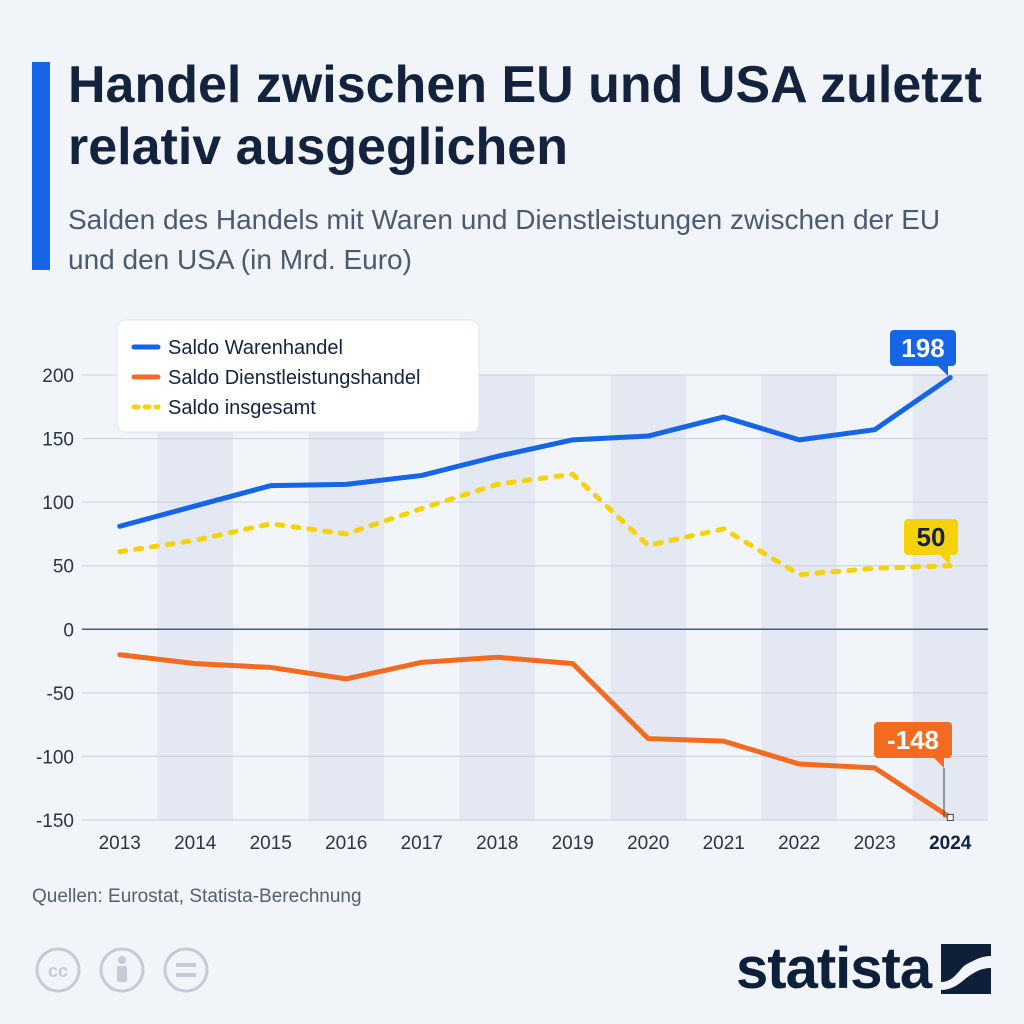 This screenshot has height=1024, width=1024. Describe the element at coordinates (58, 440) in the screenshot. I see `y-tick-label: 150` at that location.